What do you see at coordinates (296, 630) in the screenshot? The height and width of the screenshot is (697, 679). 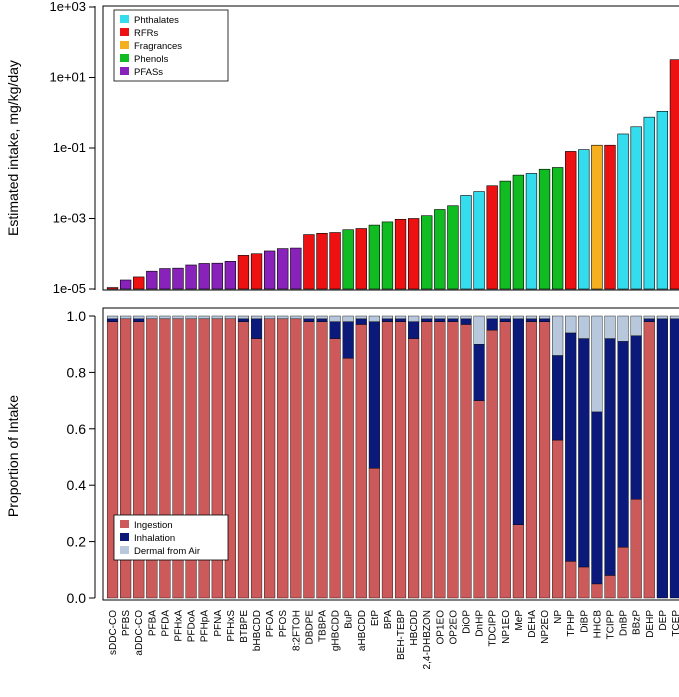 I see `x-tick-label-8:2FTOH: 8:2FTOH` at bounding box center [296, 630].